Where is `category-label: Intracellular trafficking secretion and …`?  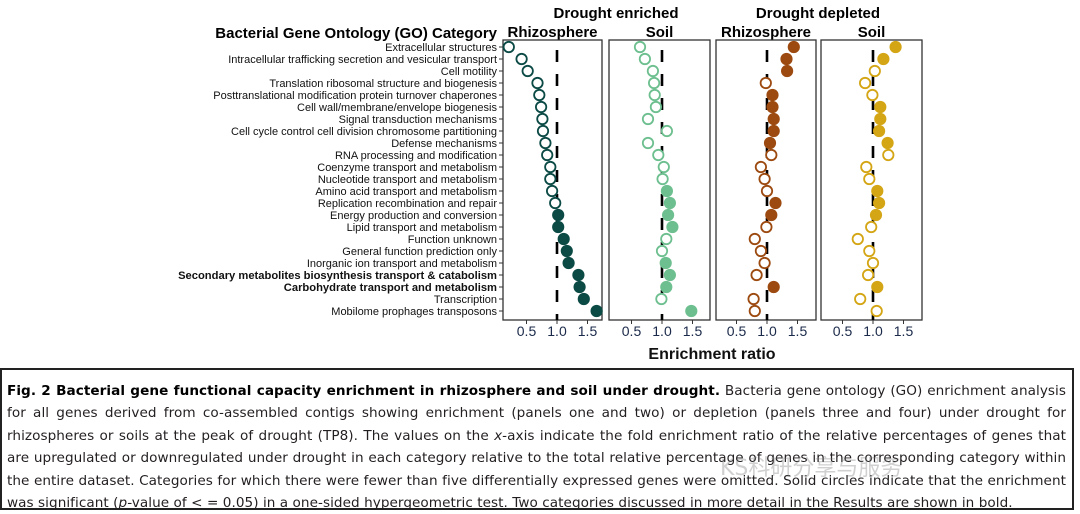
category-label: Intracellular trafficking secretion and … is located at coordinates (362, 60).